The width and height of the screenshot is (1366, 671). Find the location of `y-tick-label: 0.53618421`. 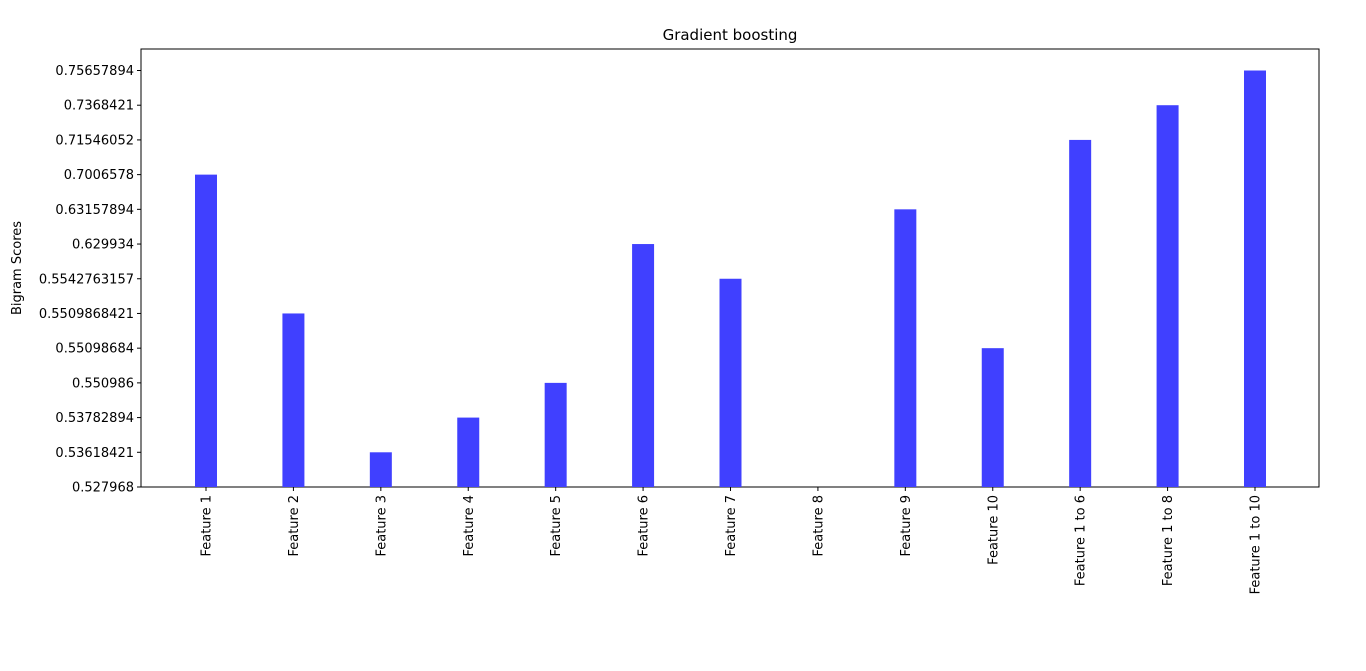

y-tick-label: 0.53618421 is located at coordinates (94, 453).